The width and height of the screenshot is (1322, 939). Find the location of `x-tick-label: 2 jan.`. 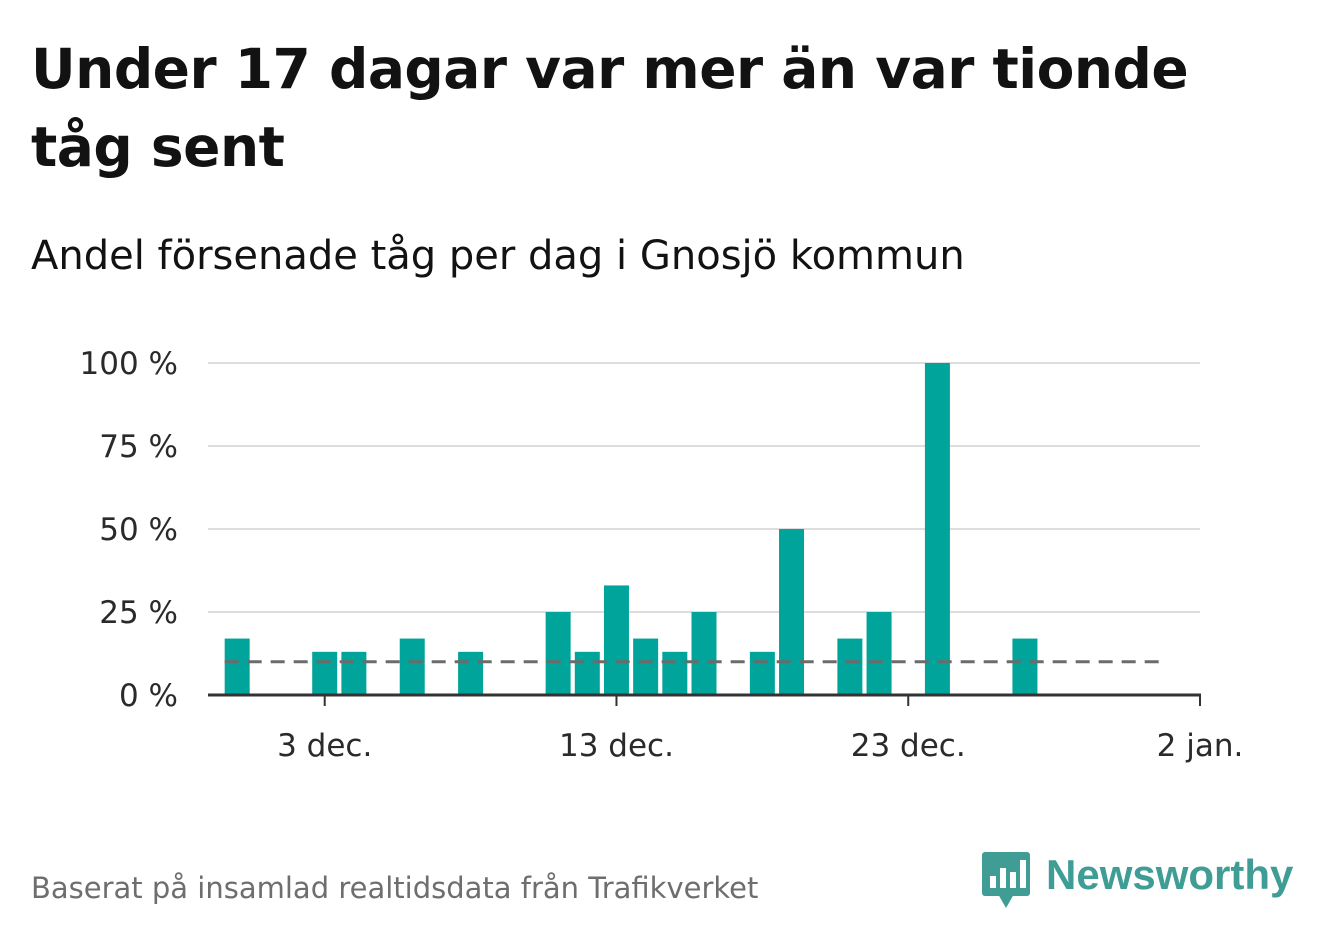

x-tick-label: 2 jan. is located at coordinates (1200, 746).